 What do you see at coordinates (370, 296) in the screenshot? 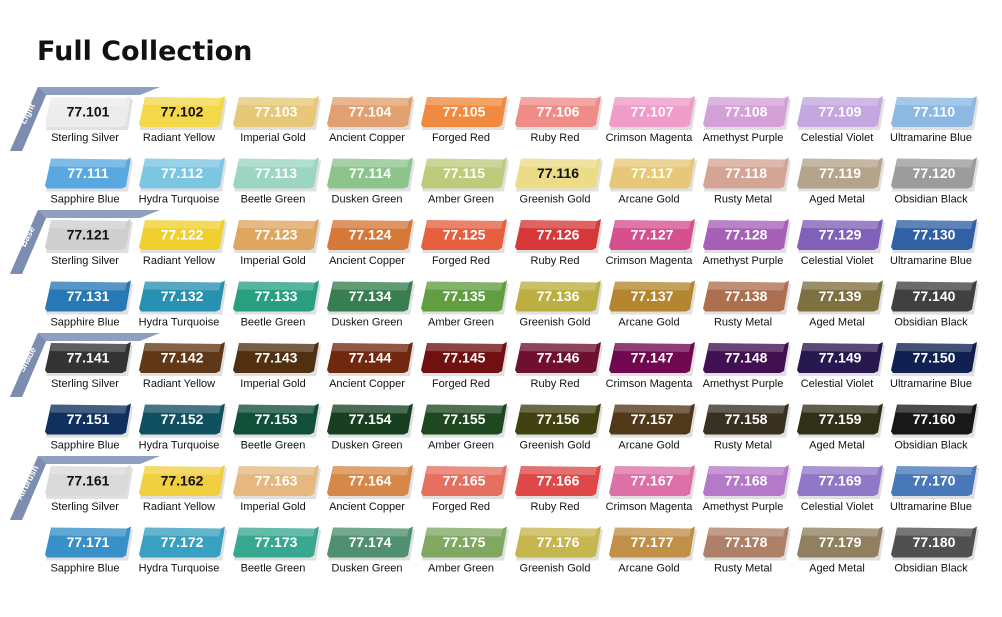
I see `swatch-code: 77.134` at bounding box center [370, 296].